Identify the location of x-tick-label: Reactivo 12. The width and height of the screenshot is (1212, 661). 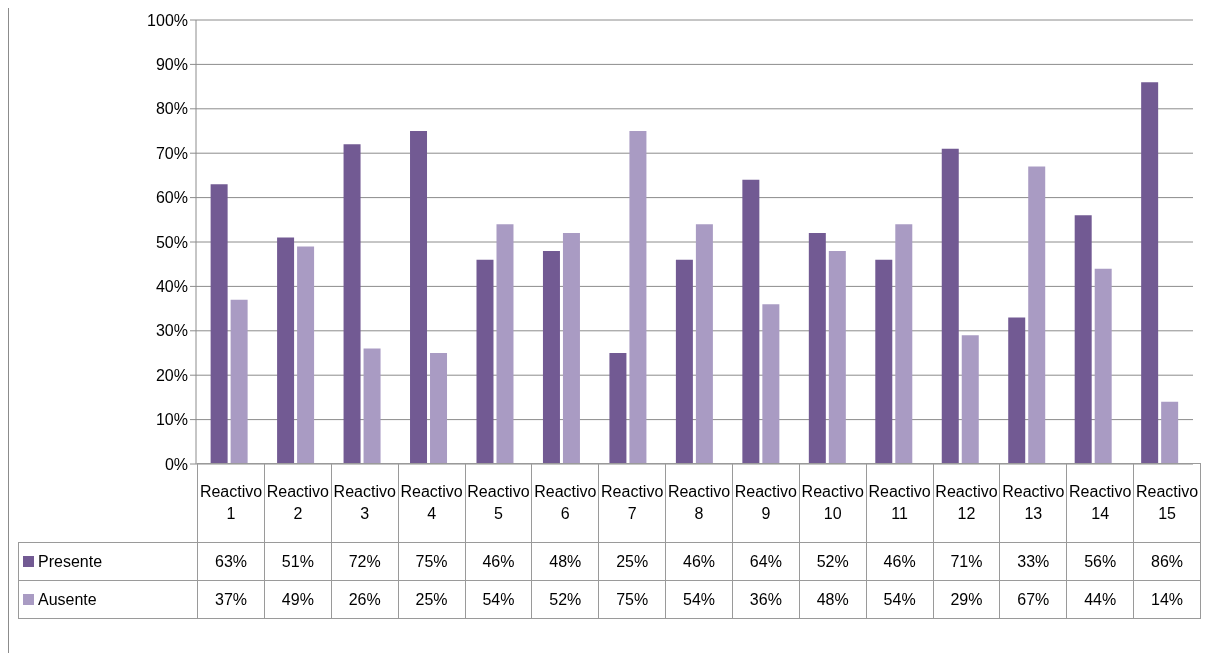
(966, 503).